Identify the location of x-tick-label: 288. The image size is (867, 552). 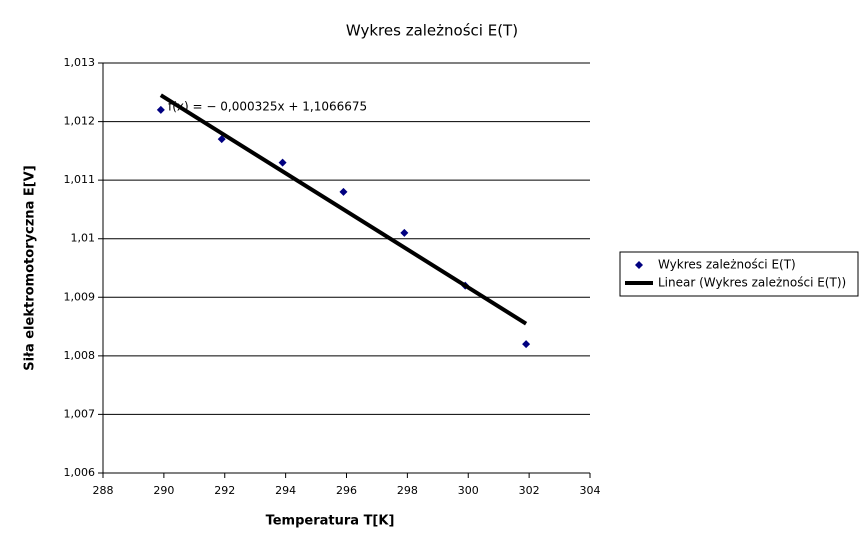
(103, 490).